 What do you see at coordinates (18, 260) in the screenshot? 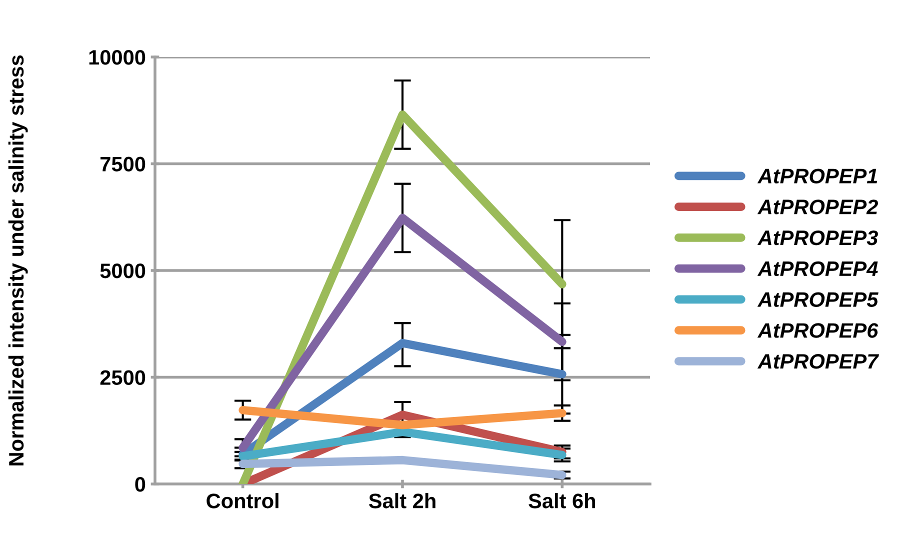
I see `y-axis-title: Normalized intensity under salinity stress` at bounding box center [18, 260].